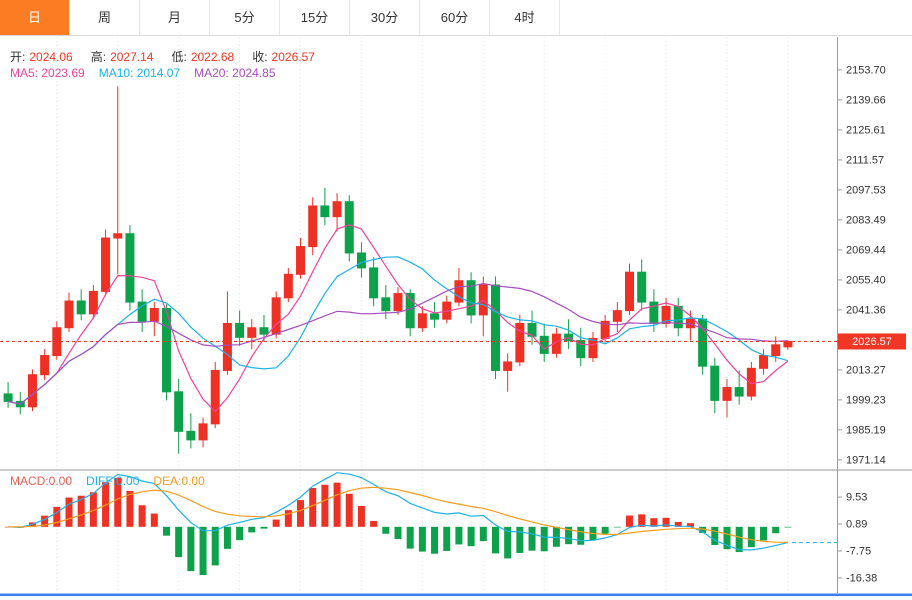 The height and width of the screenshot is (600, 912). What do you see at coordinates (866, 190) in the screenshot?
I see `svg-text: 2097.53` at bounding box center [866, 190].